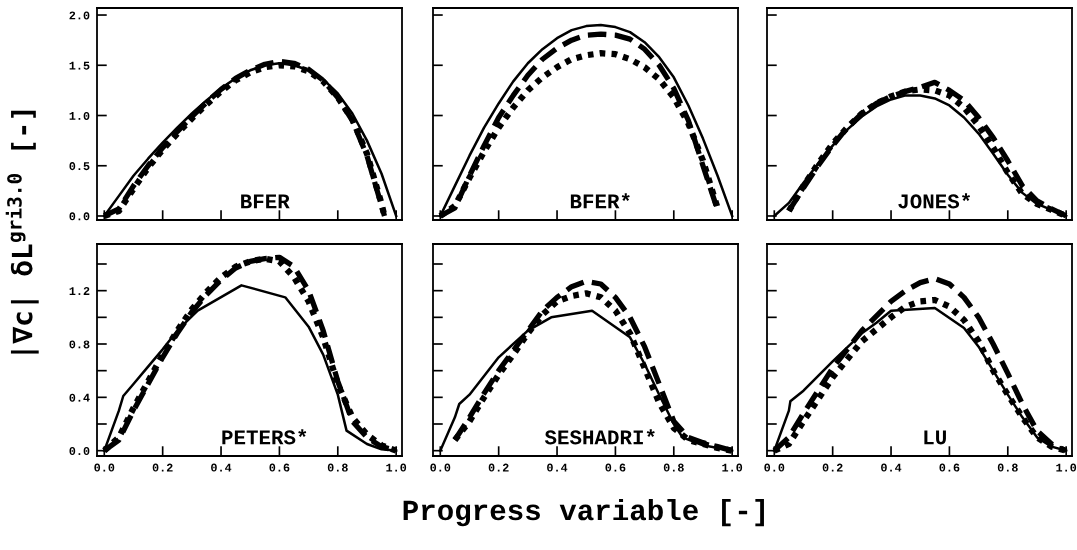  What do you see at coordinates (935, 437) in the screenshot?
I see `text: LU` at bounding box center [935, 437].